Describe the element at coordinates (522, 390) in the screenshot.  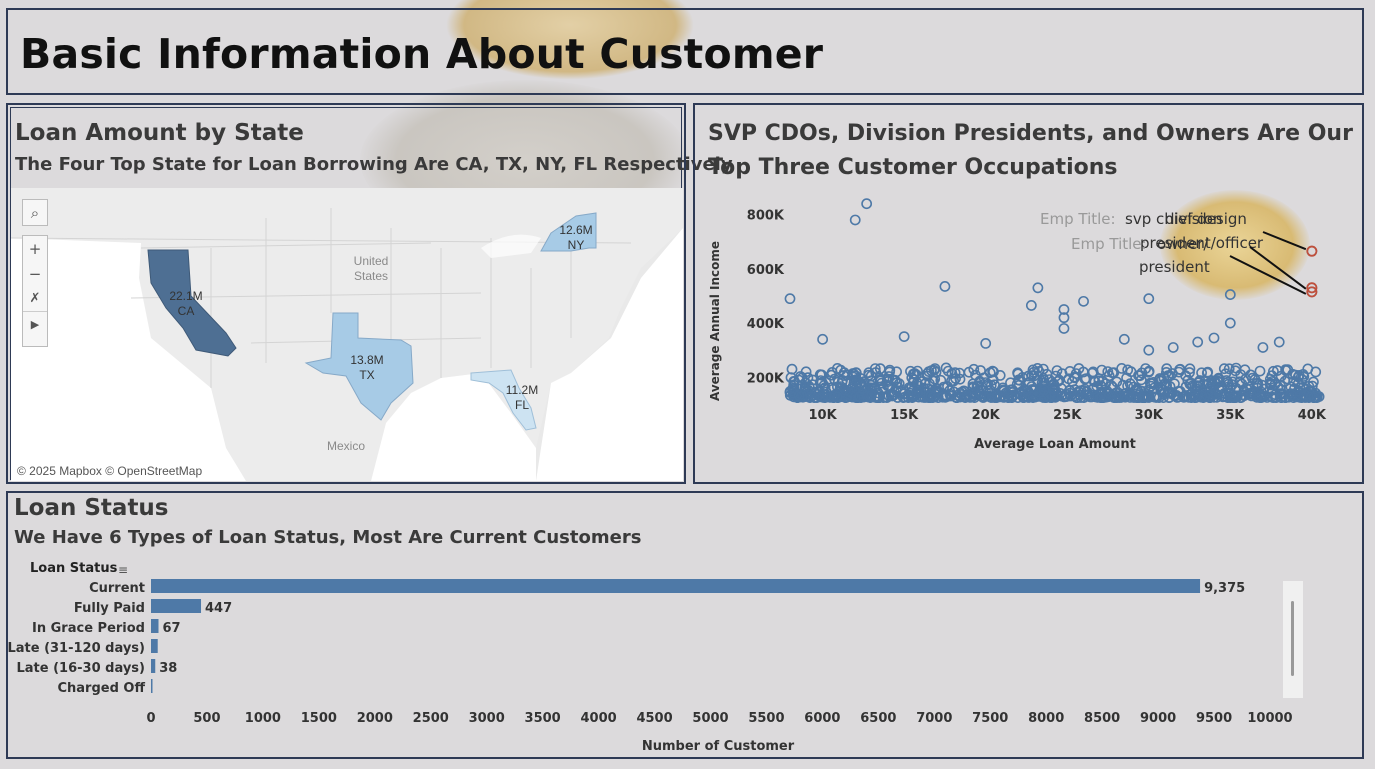
I see `state-fl-value: 11.2M` at that location.